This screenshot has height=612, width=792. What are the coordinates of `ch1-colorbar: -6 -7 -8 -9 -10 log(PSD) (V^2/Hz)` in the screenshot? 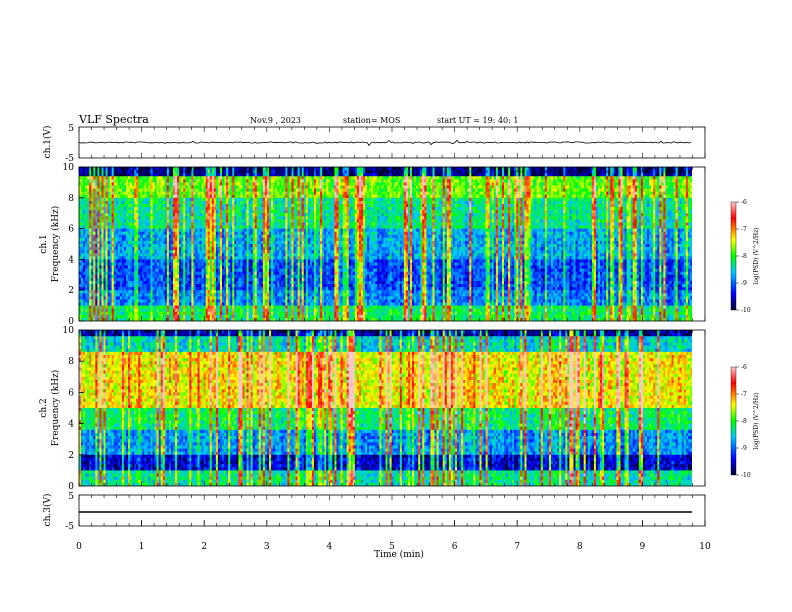 It's located at (745, 256).